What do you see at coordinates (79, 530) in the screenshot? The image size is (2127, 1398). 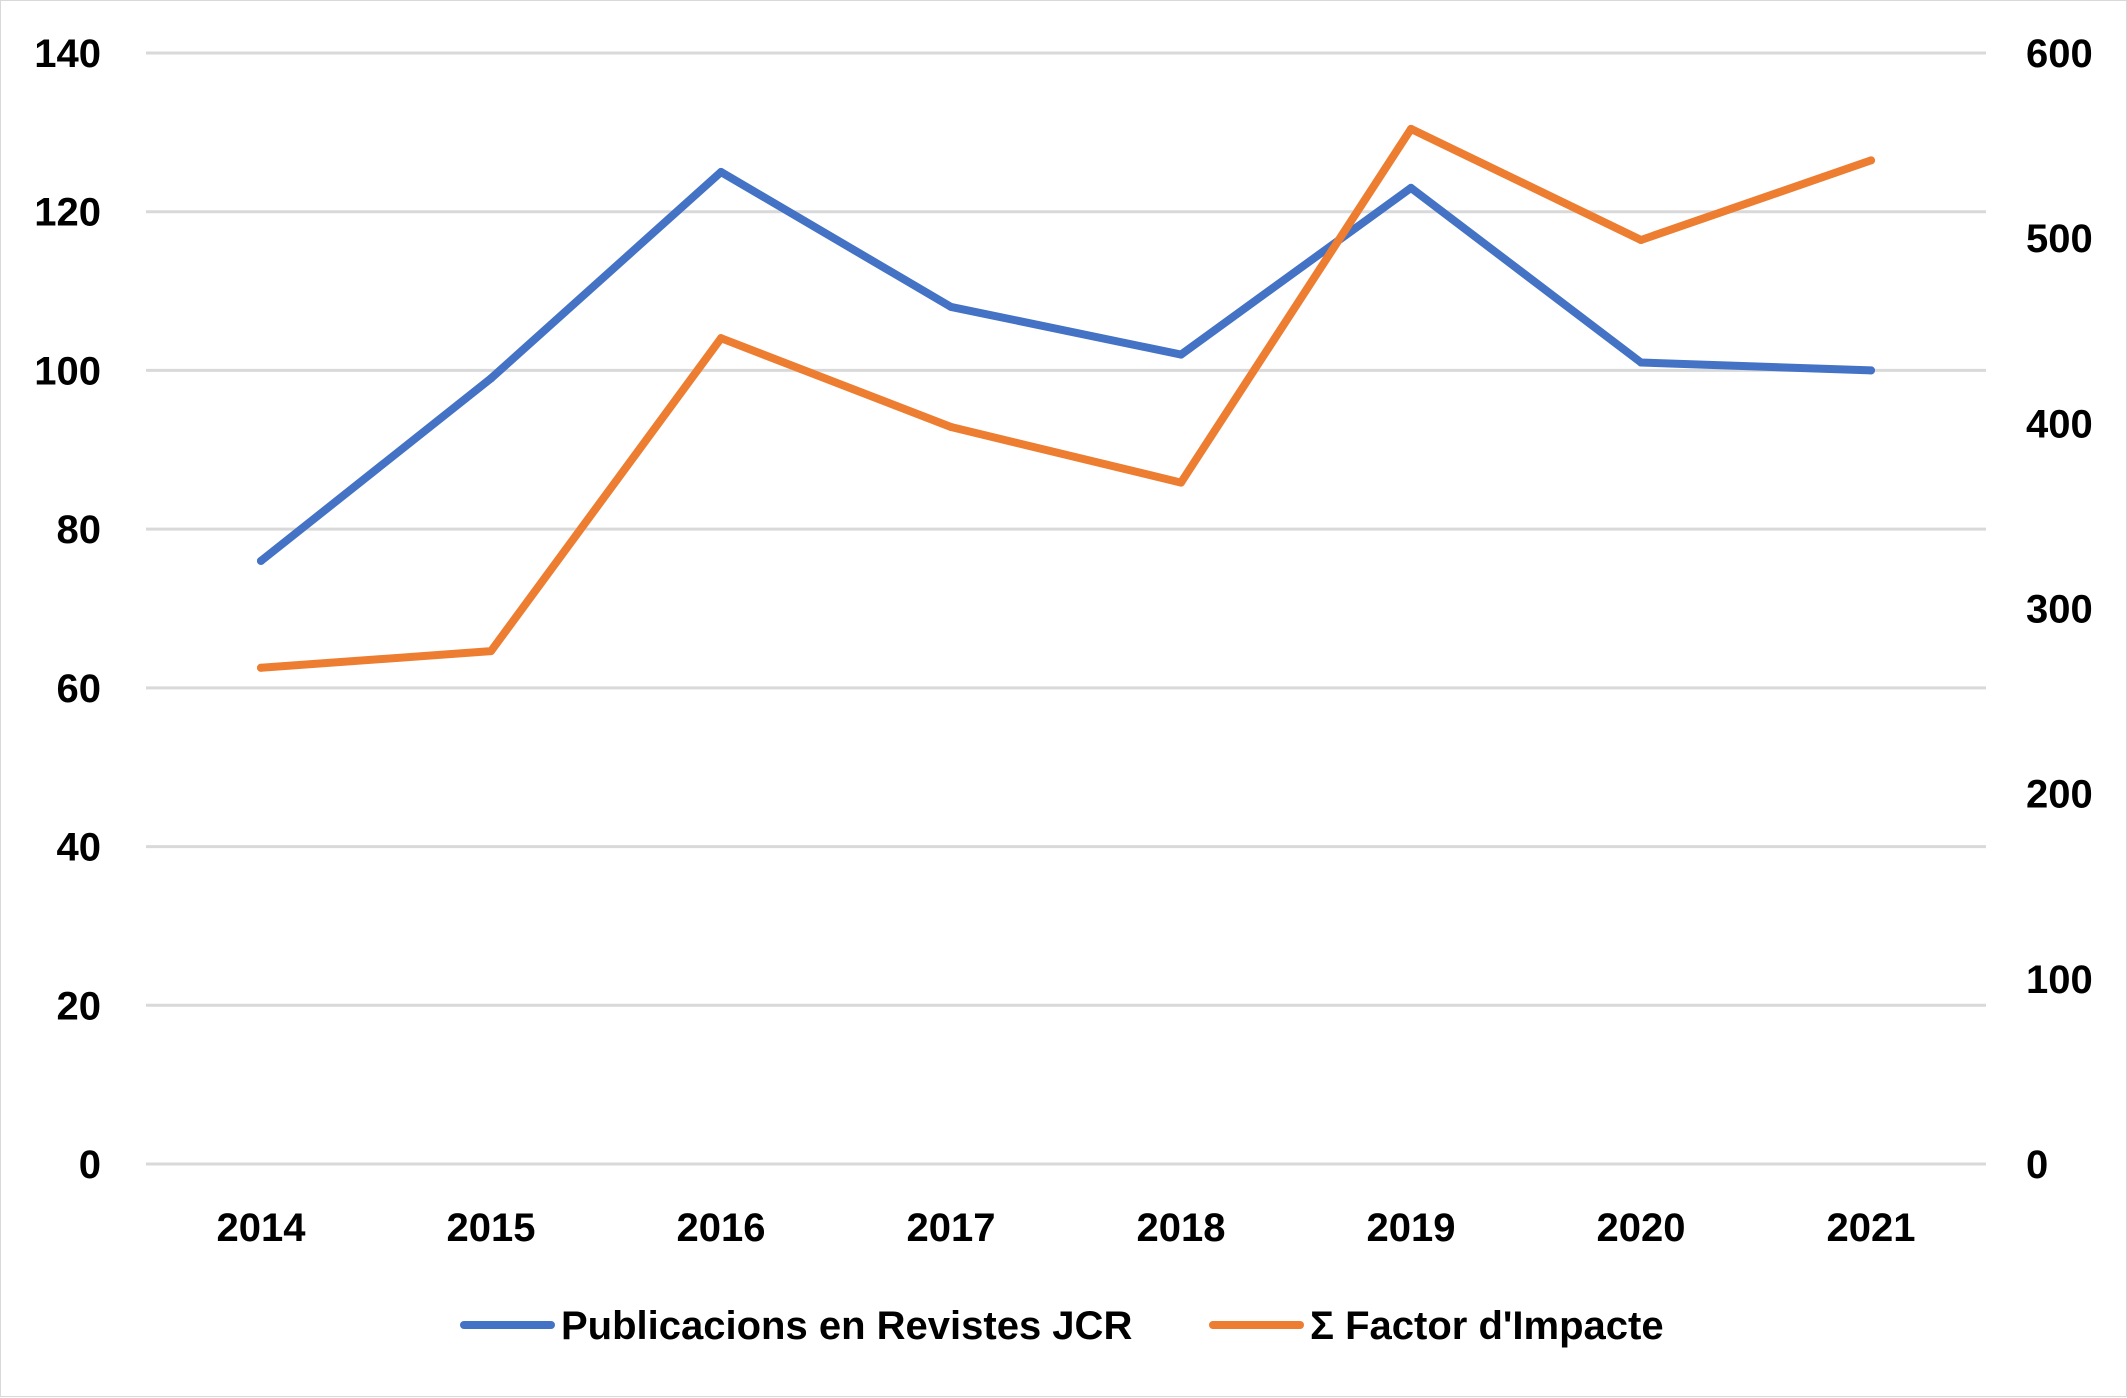 I see `y-tick-label: 80` at bounding box center [79, 530].